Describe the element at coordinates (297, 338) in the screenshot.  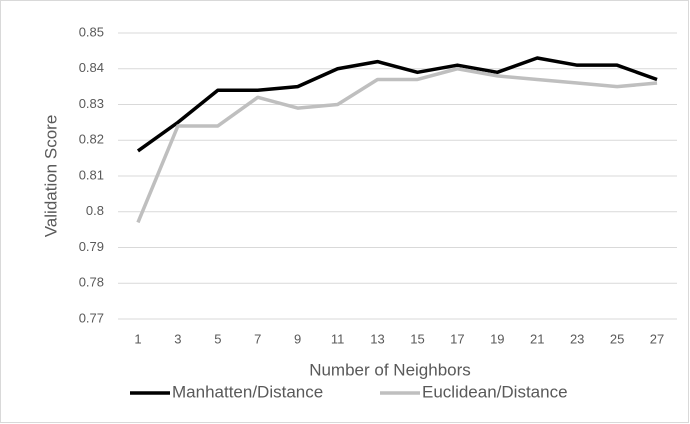
I see `x-tick-label: 9` at that location.